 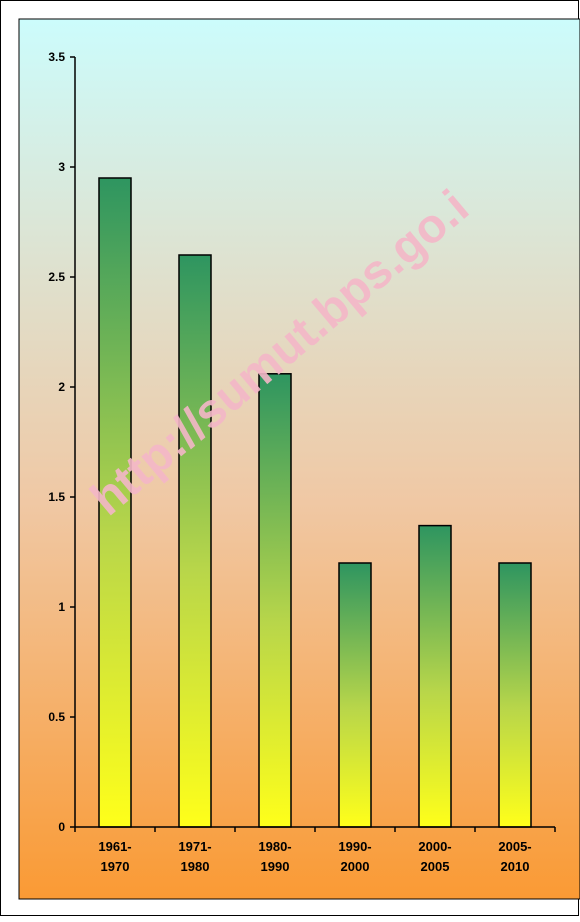 I want to click on y-tick-label: 1, so click(x=61, y=607).